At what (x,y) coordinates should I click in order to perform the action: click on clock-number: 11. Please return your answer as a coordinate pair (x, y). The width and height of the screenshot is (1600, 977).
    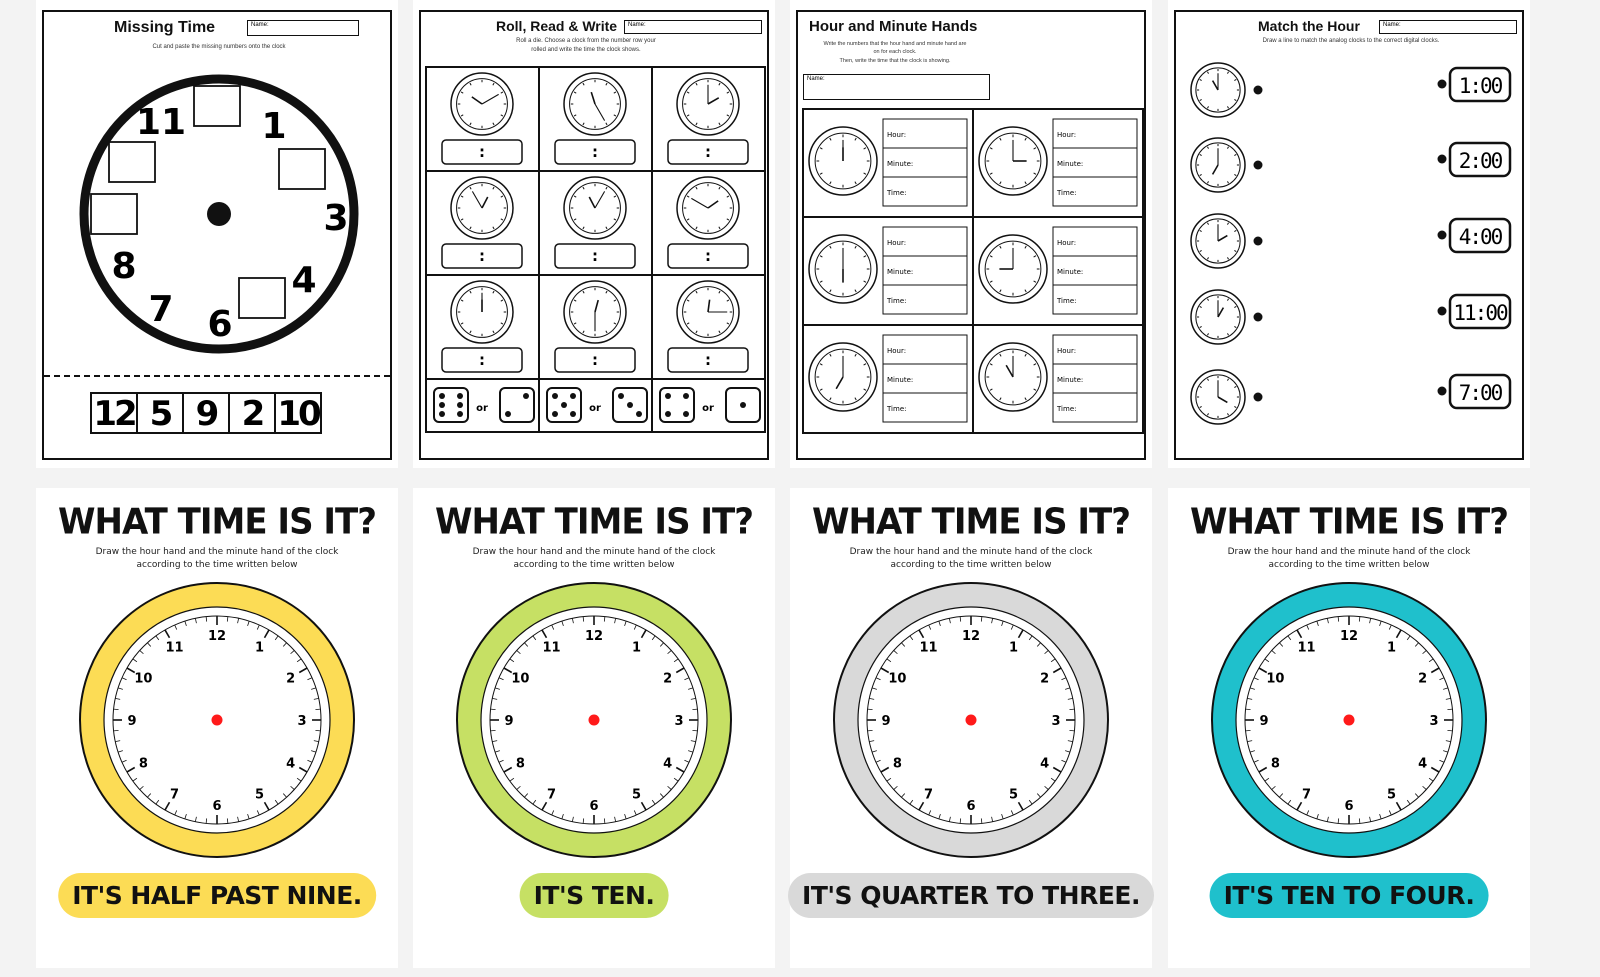
    Looking at the image, I should click on (928, 647).